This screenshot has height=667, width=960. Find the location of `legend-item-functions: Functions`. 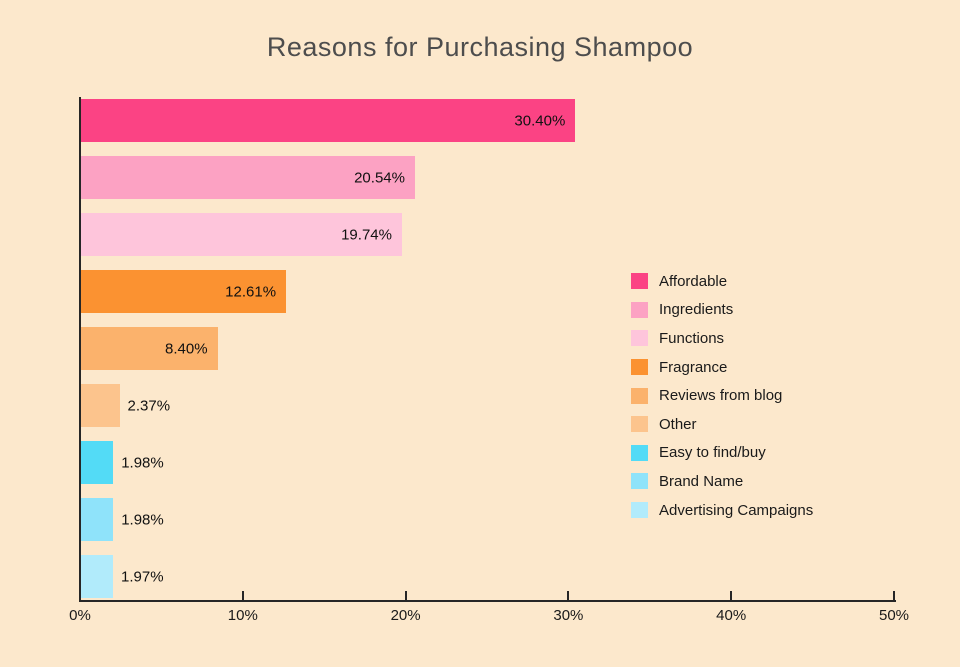

legend-item-functions: Functions is located at coordinates (722, 338).